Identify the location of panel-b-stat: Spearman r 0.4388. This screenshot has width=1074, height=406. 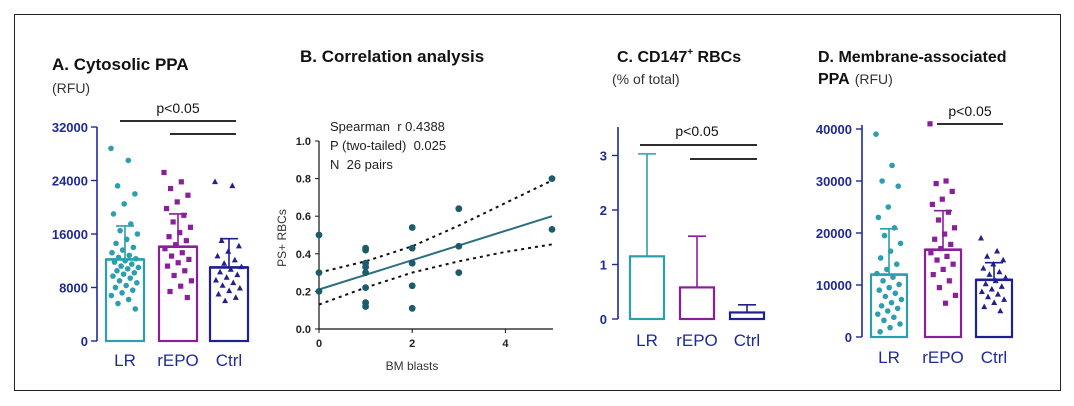
(387, 126).